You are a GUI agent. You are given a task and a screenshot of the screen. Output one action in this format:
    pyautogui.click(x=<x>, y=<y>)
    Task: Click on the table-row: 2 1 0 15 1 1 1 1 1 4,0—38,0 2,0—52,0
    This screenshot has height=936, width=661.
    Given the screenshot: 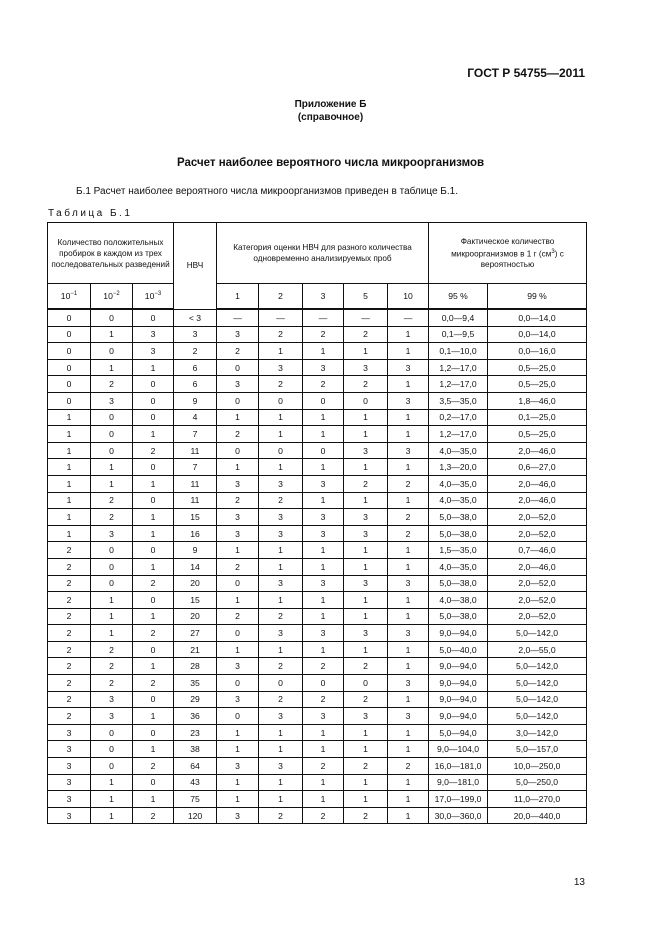 What is the action you would take?
    pyautogui.click(x=317, y=600)
    